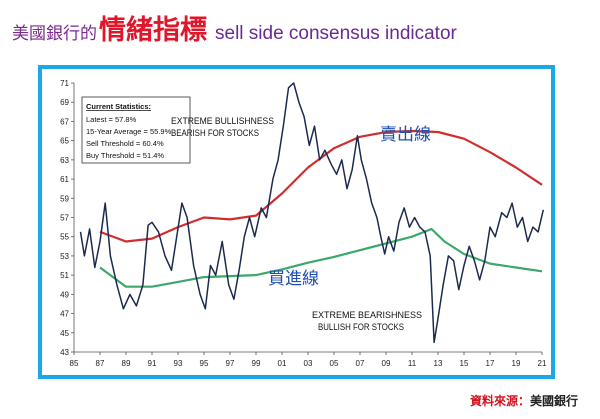 The image size is (600, 419). I want to click on stats-buy-threshold: Buy Threshold = 51.4%, so click(125, 155).